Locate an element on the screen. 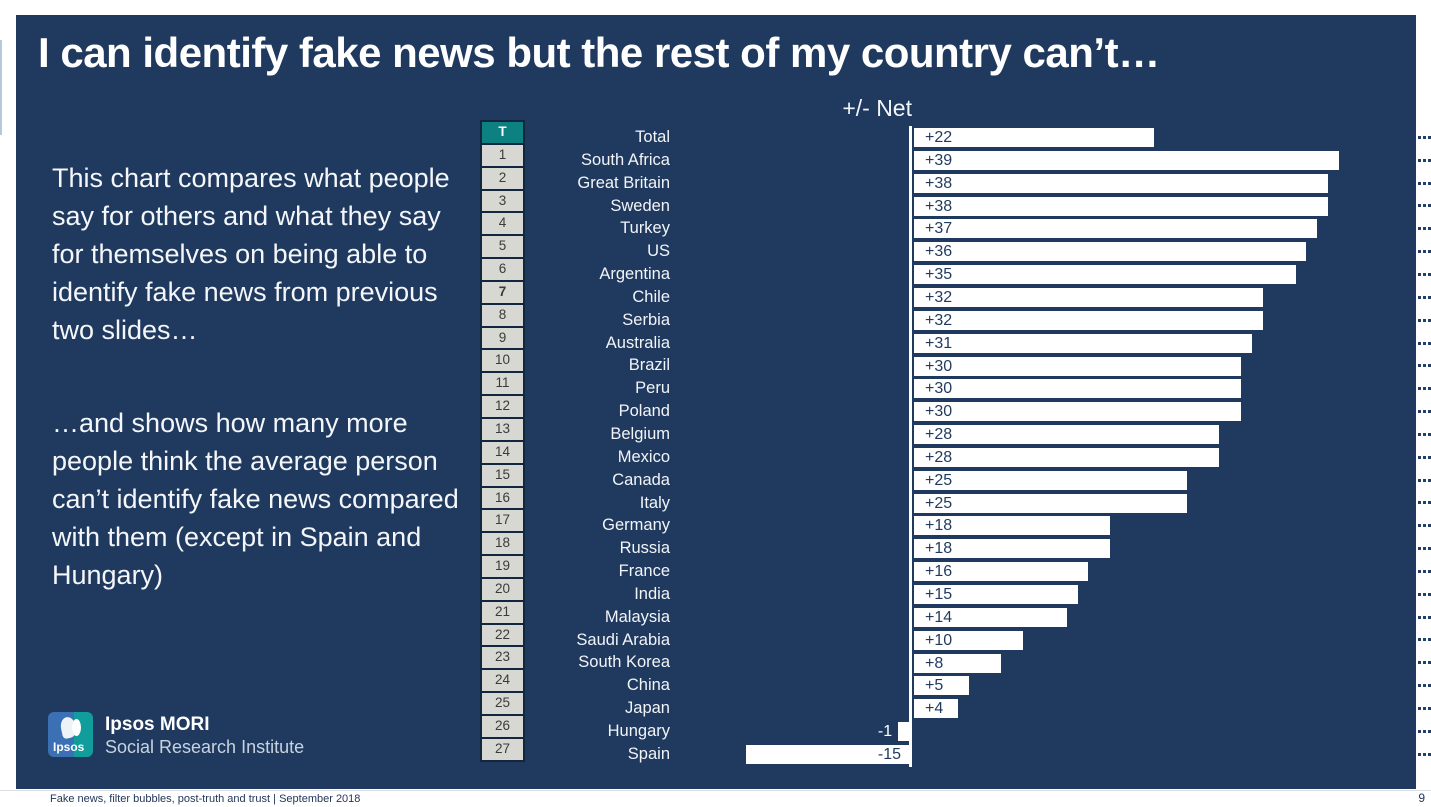 The image size is (1431, 807). left-edge-artifact is located at coordinates (1, 87).